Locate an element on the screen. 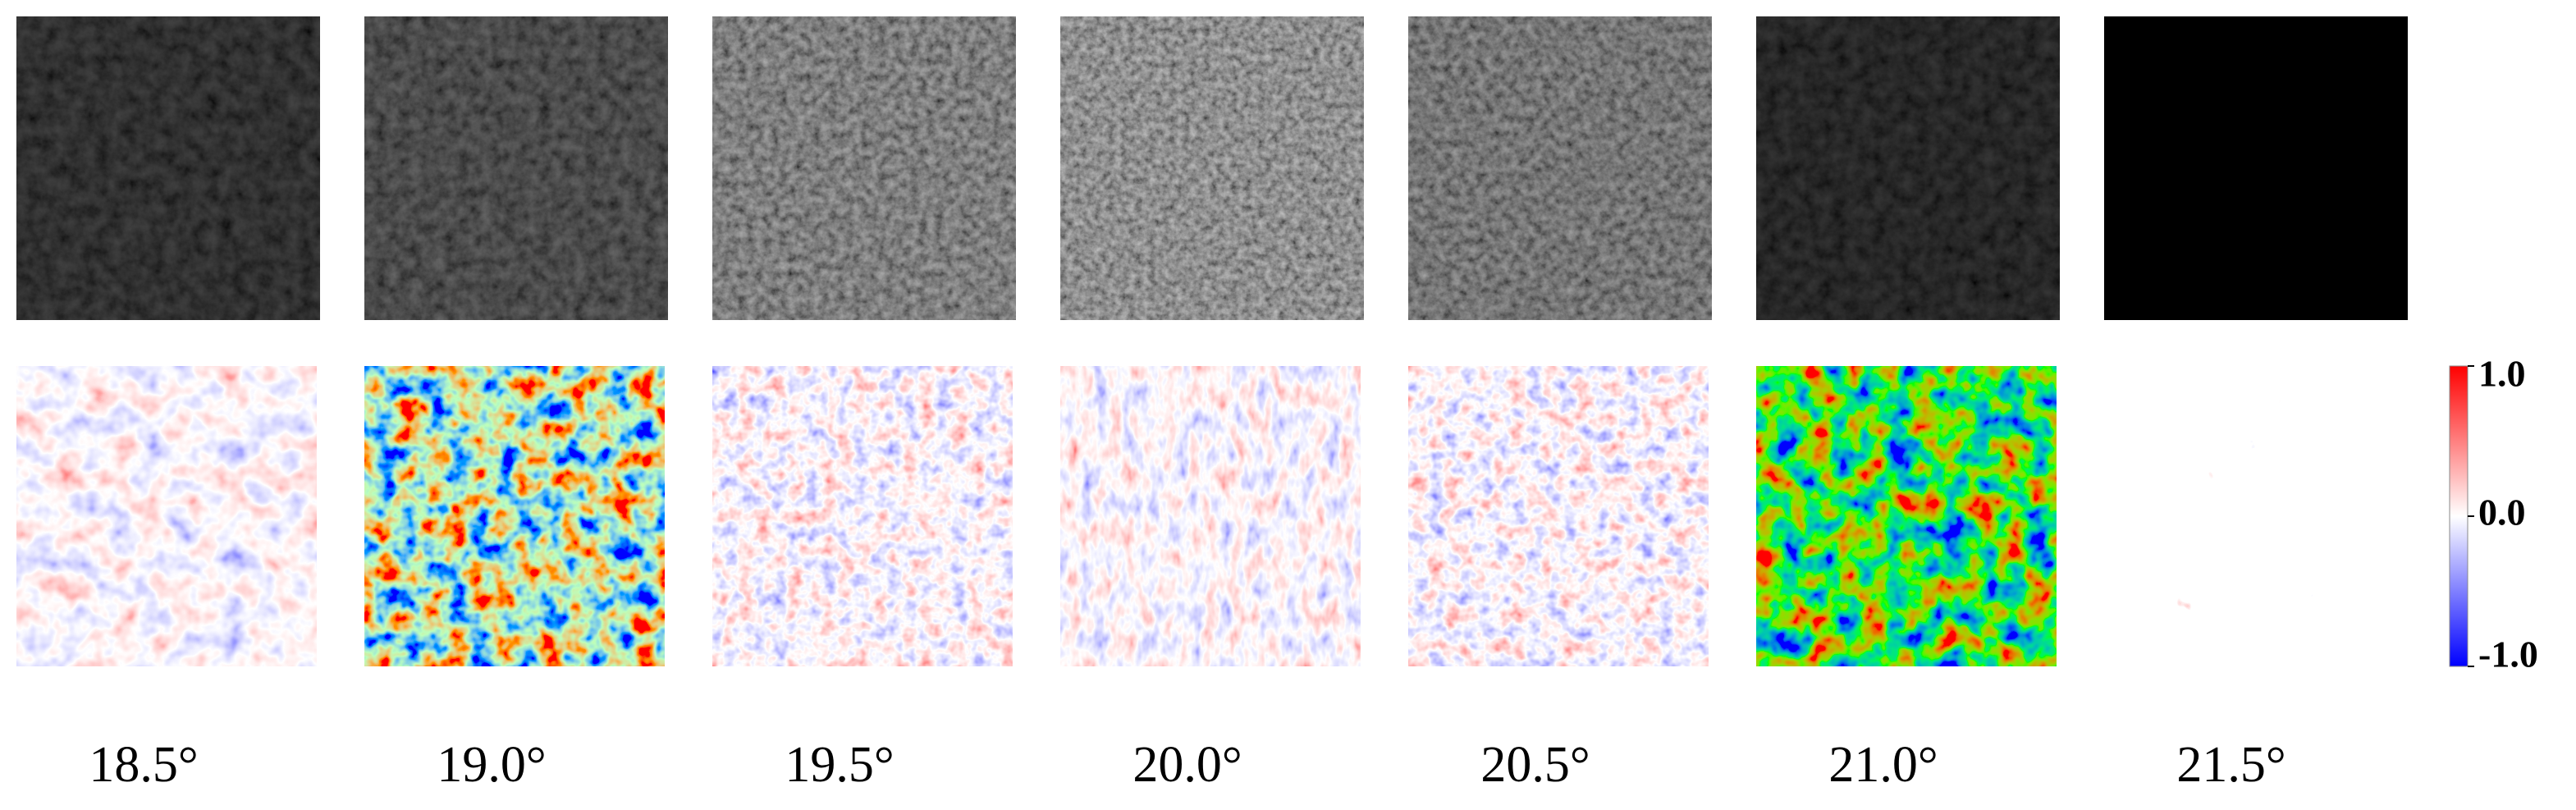 This screenshot has width=2576, height=810. angle-label: 19.5° is located at coordinates (839, 765).